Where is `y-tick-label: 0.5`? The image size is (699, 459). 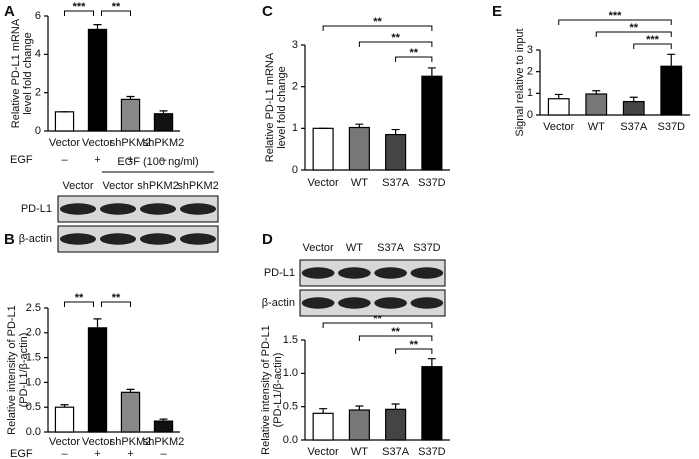
y-tick-label: 0.5 is located at coordinates (290, 407).